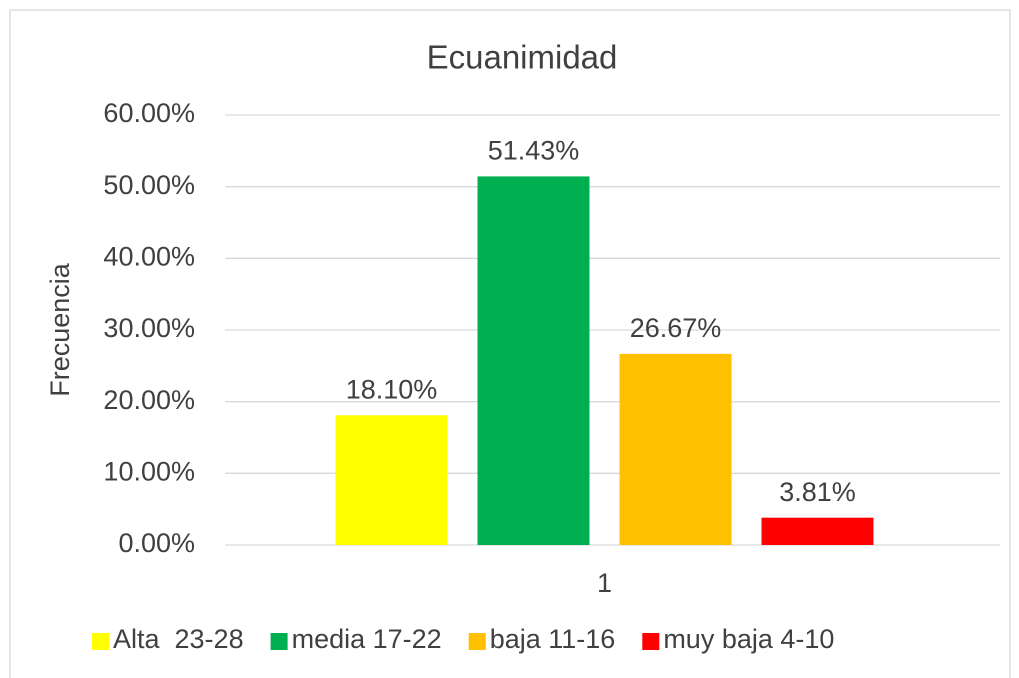 The height and width of the screenshot is (678, 1019). Describe the element at coordinates (178, 639) in the screenshot. I see `legend-label: Alta 23-28` at that location.